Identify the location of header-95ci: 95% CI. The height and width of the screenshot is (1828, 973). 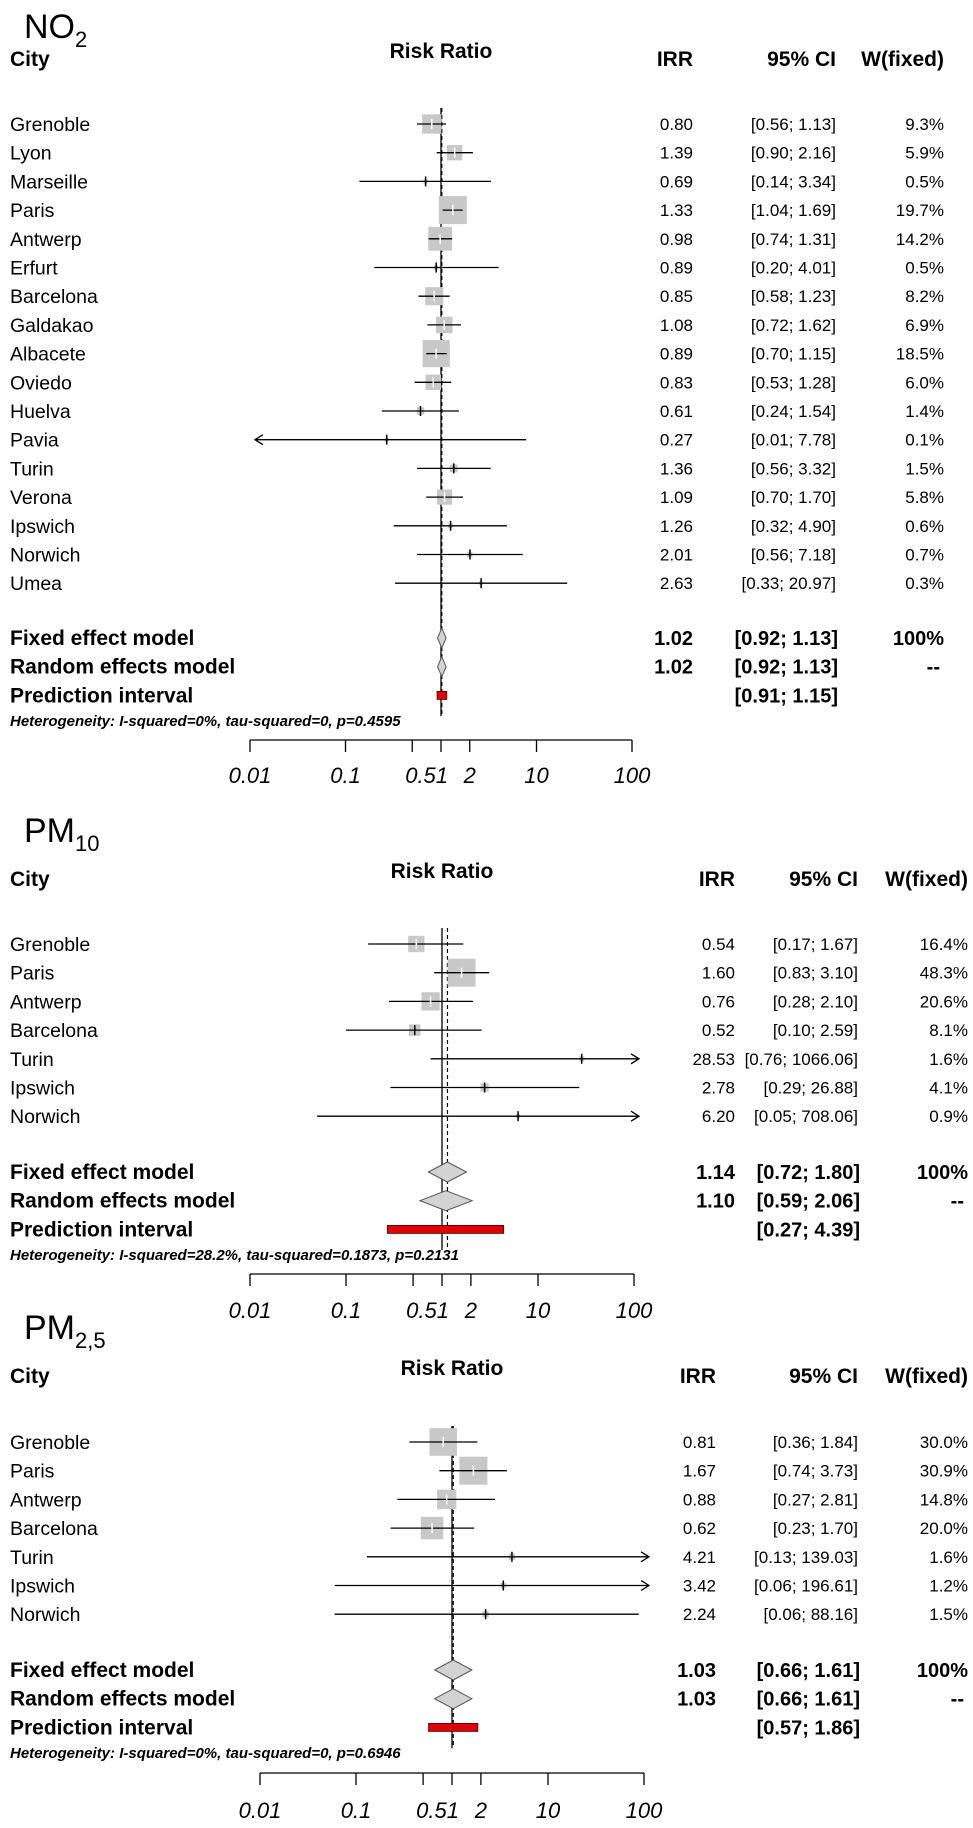
(823, 1376).